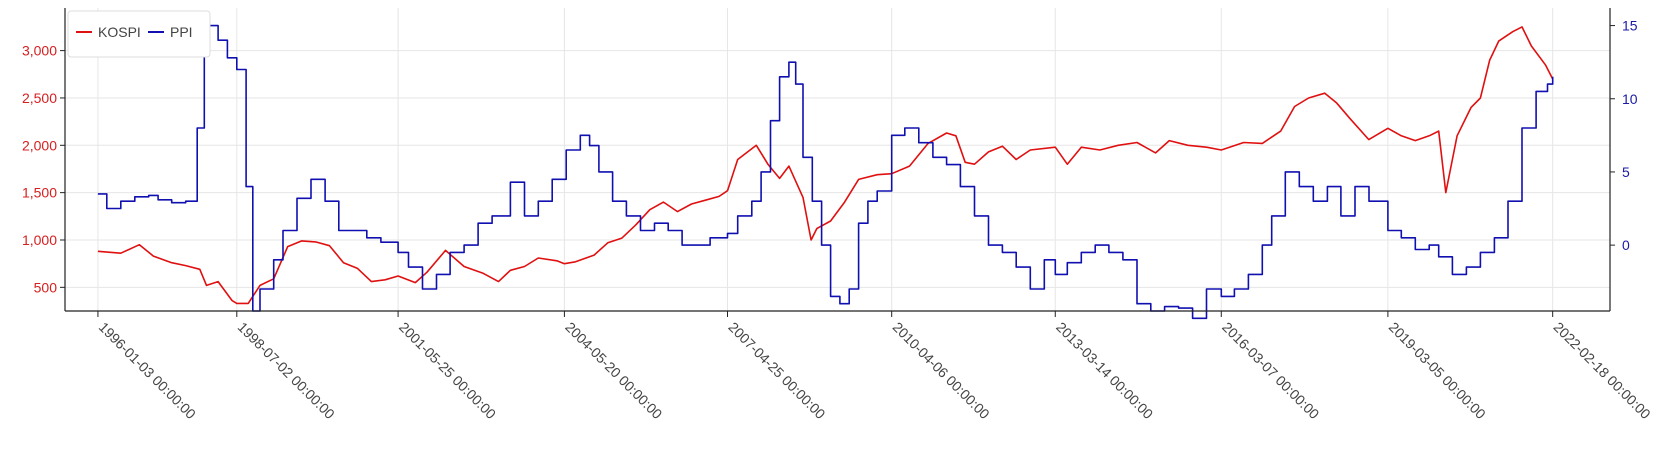 The height and width of the screenshot is (465, 1666). Describe the element at coordinates (776, 370) in the screenshot. I see `x-tick-label: 2007-04-25 00:00:00` at that location.